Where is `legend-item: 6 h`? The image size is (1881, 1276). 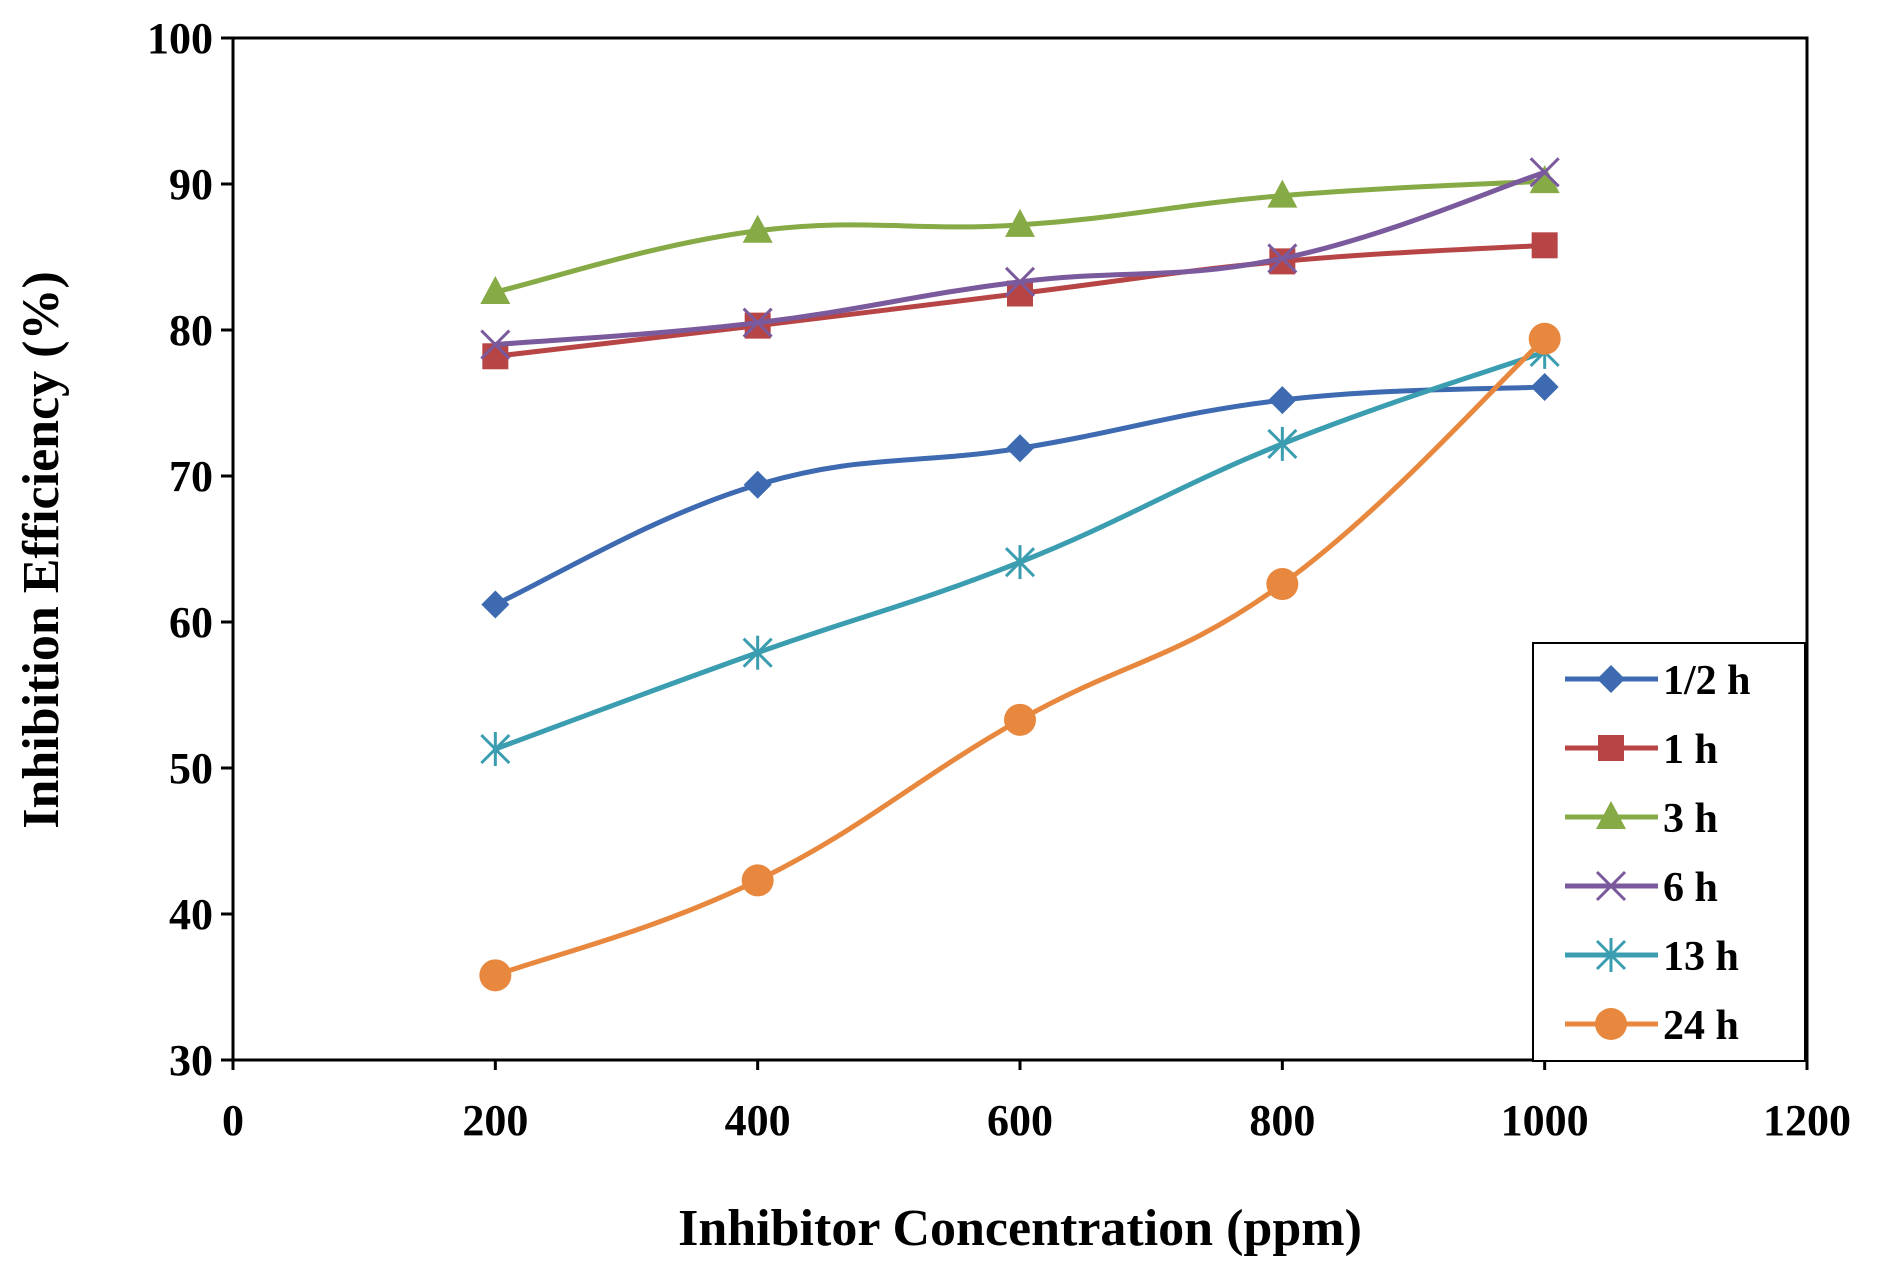 legend-item: 6 h is located at coordinates (1641, 888).